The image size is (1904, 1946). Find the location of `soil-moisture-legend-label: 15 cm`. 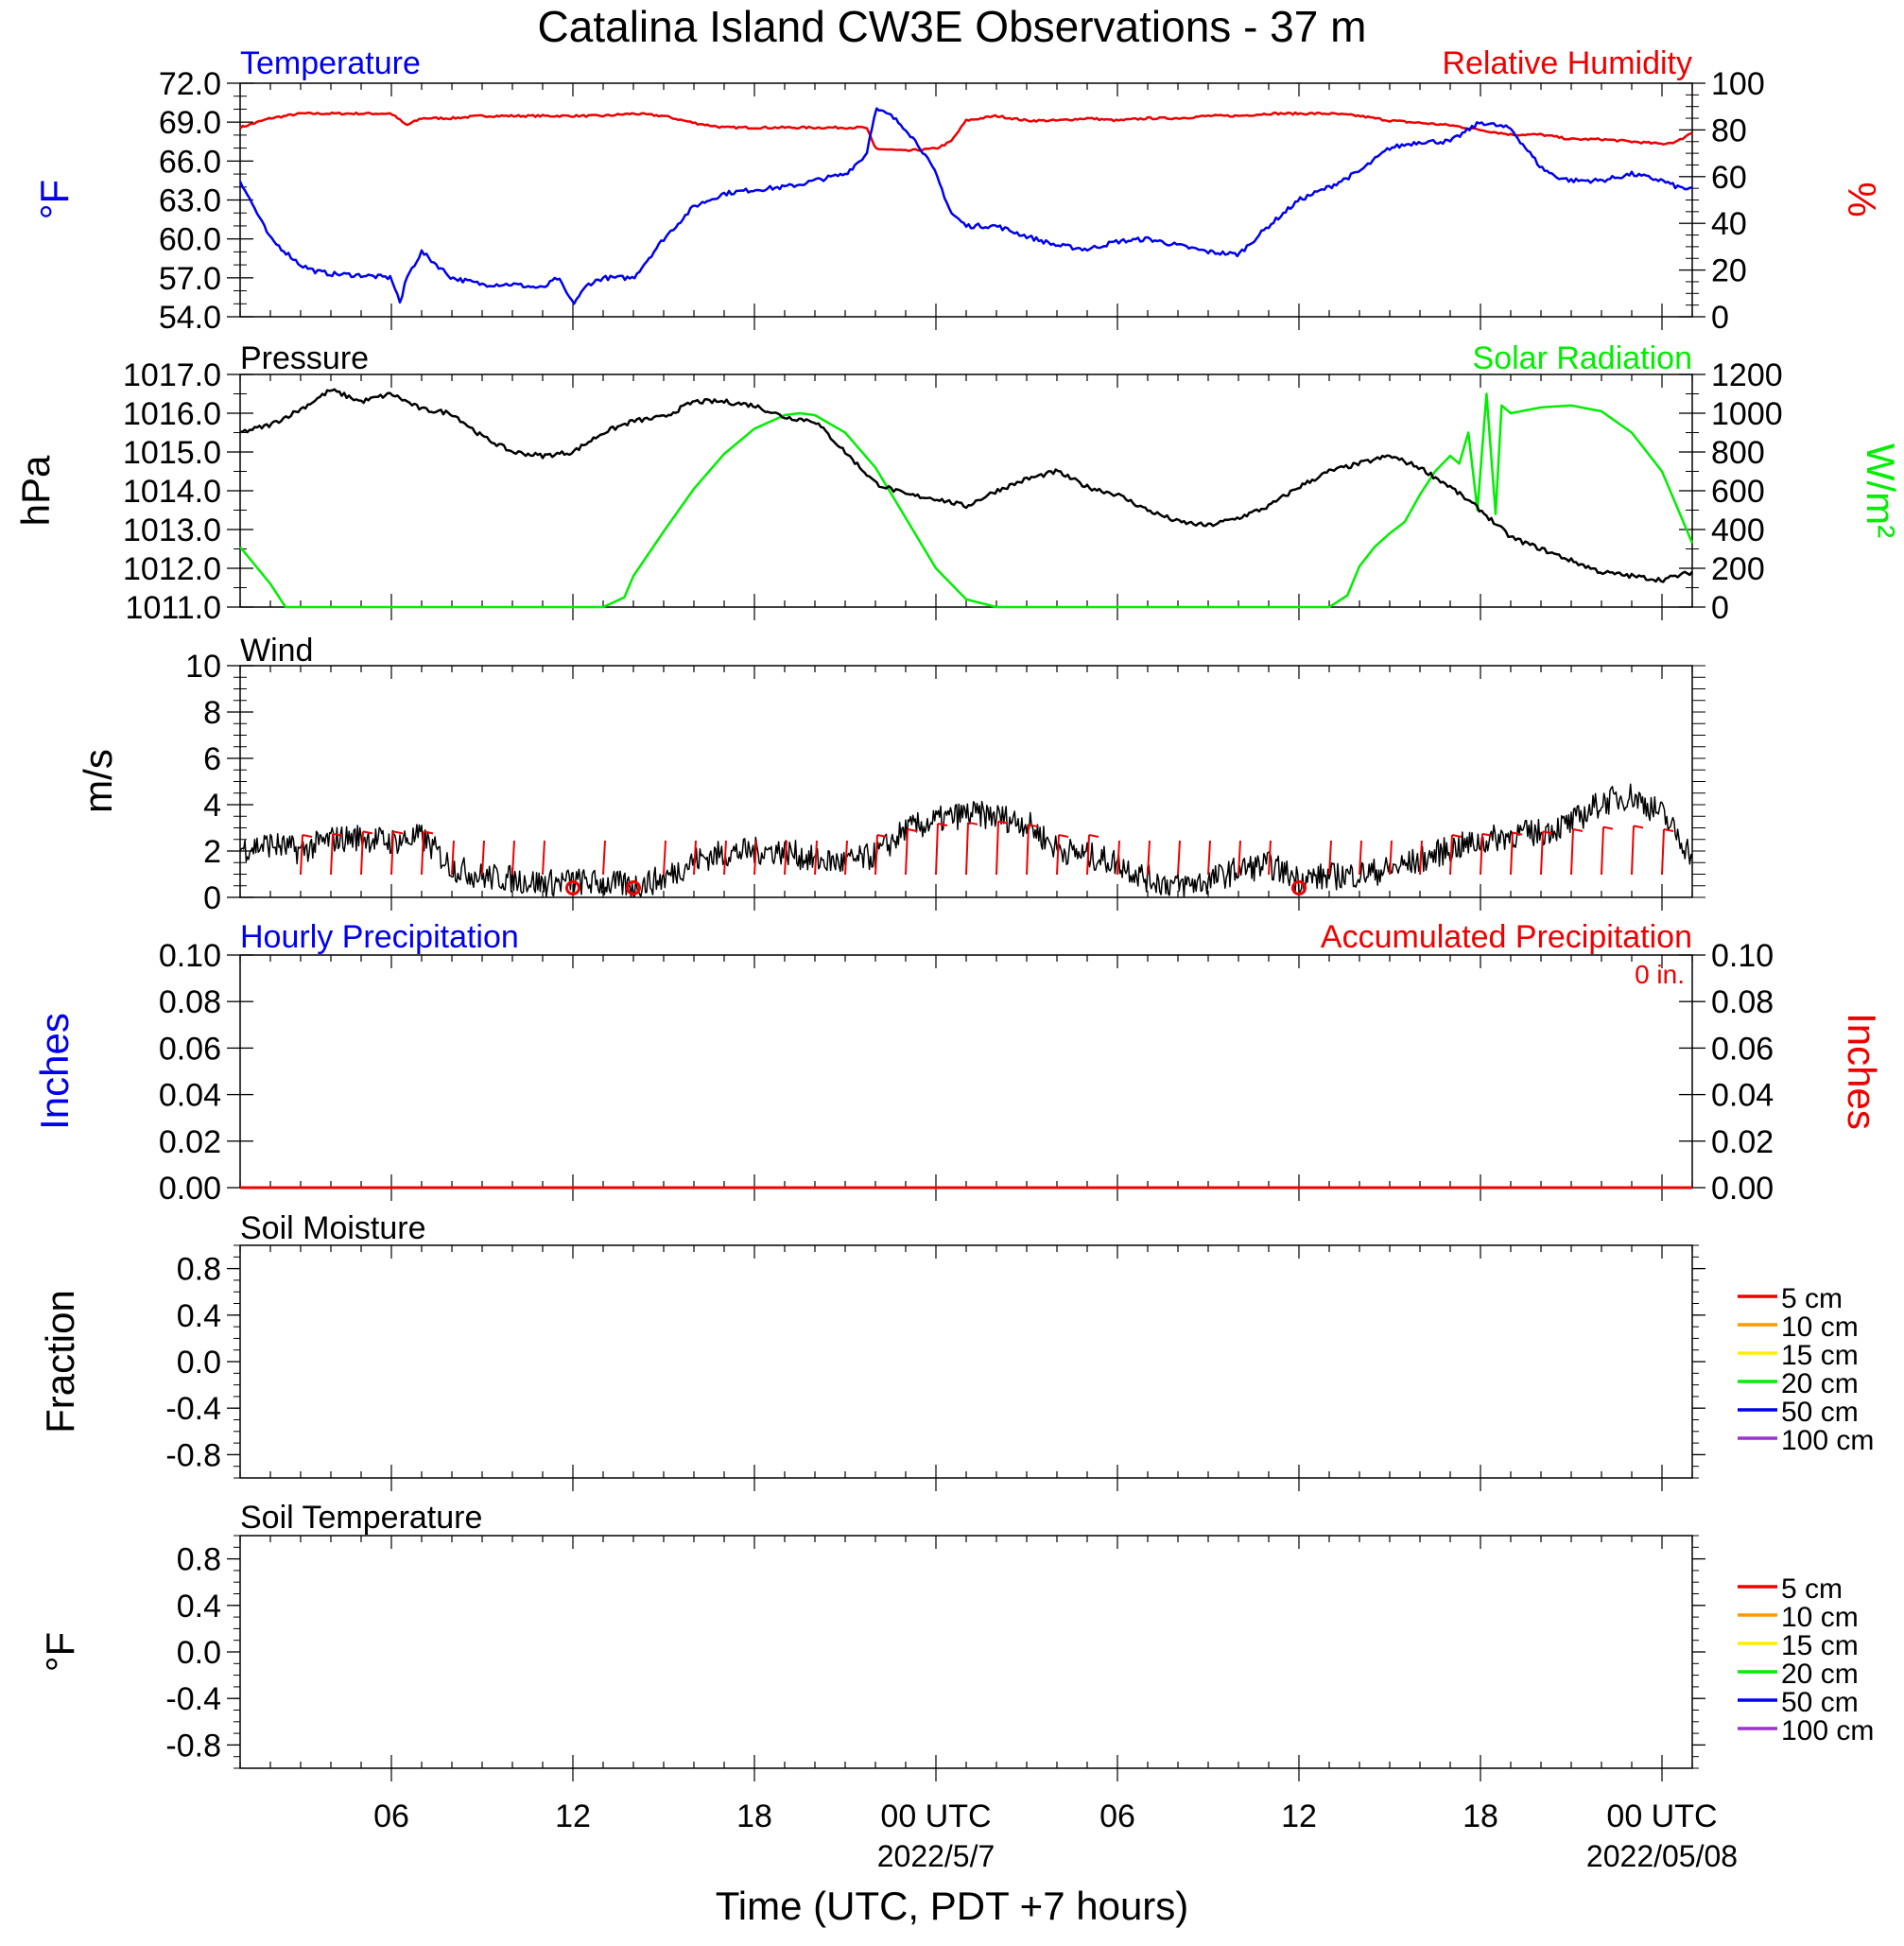

soil-moisture-legend-label: 15 cm is located at coordinates (1820, 1356).